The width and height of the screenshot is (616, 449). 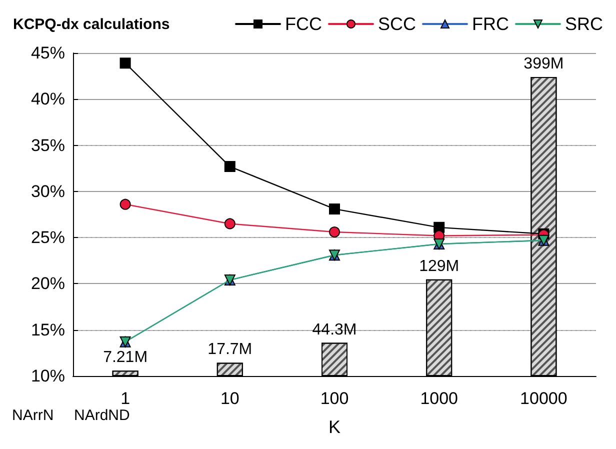 What do you see at coordinates (47, 53) in the screenshot?
I see `y-tick-label: 45%` at bounding box center [47, 53].